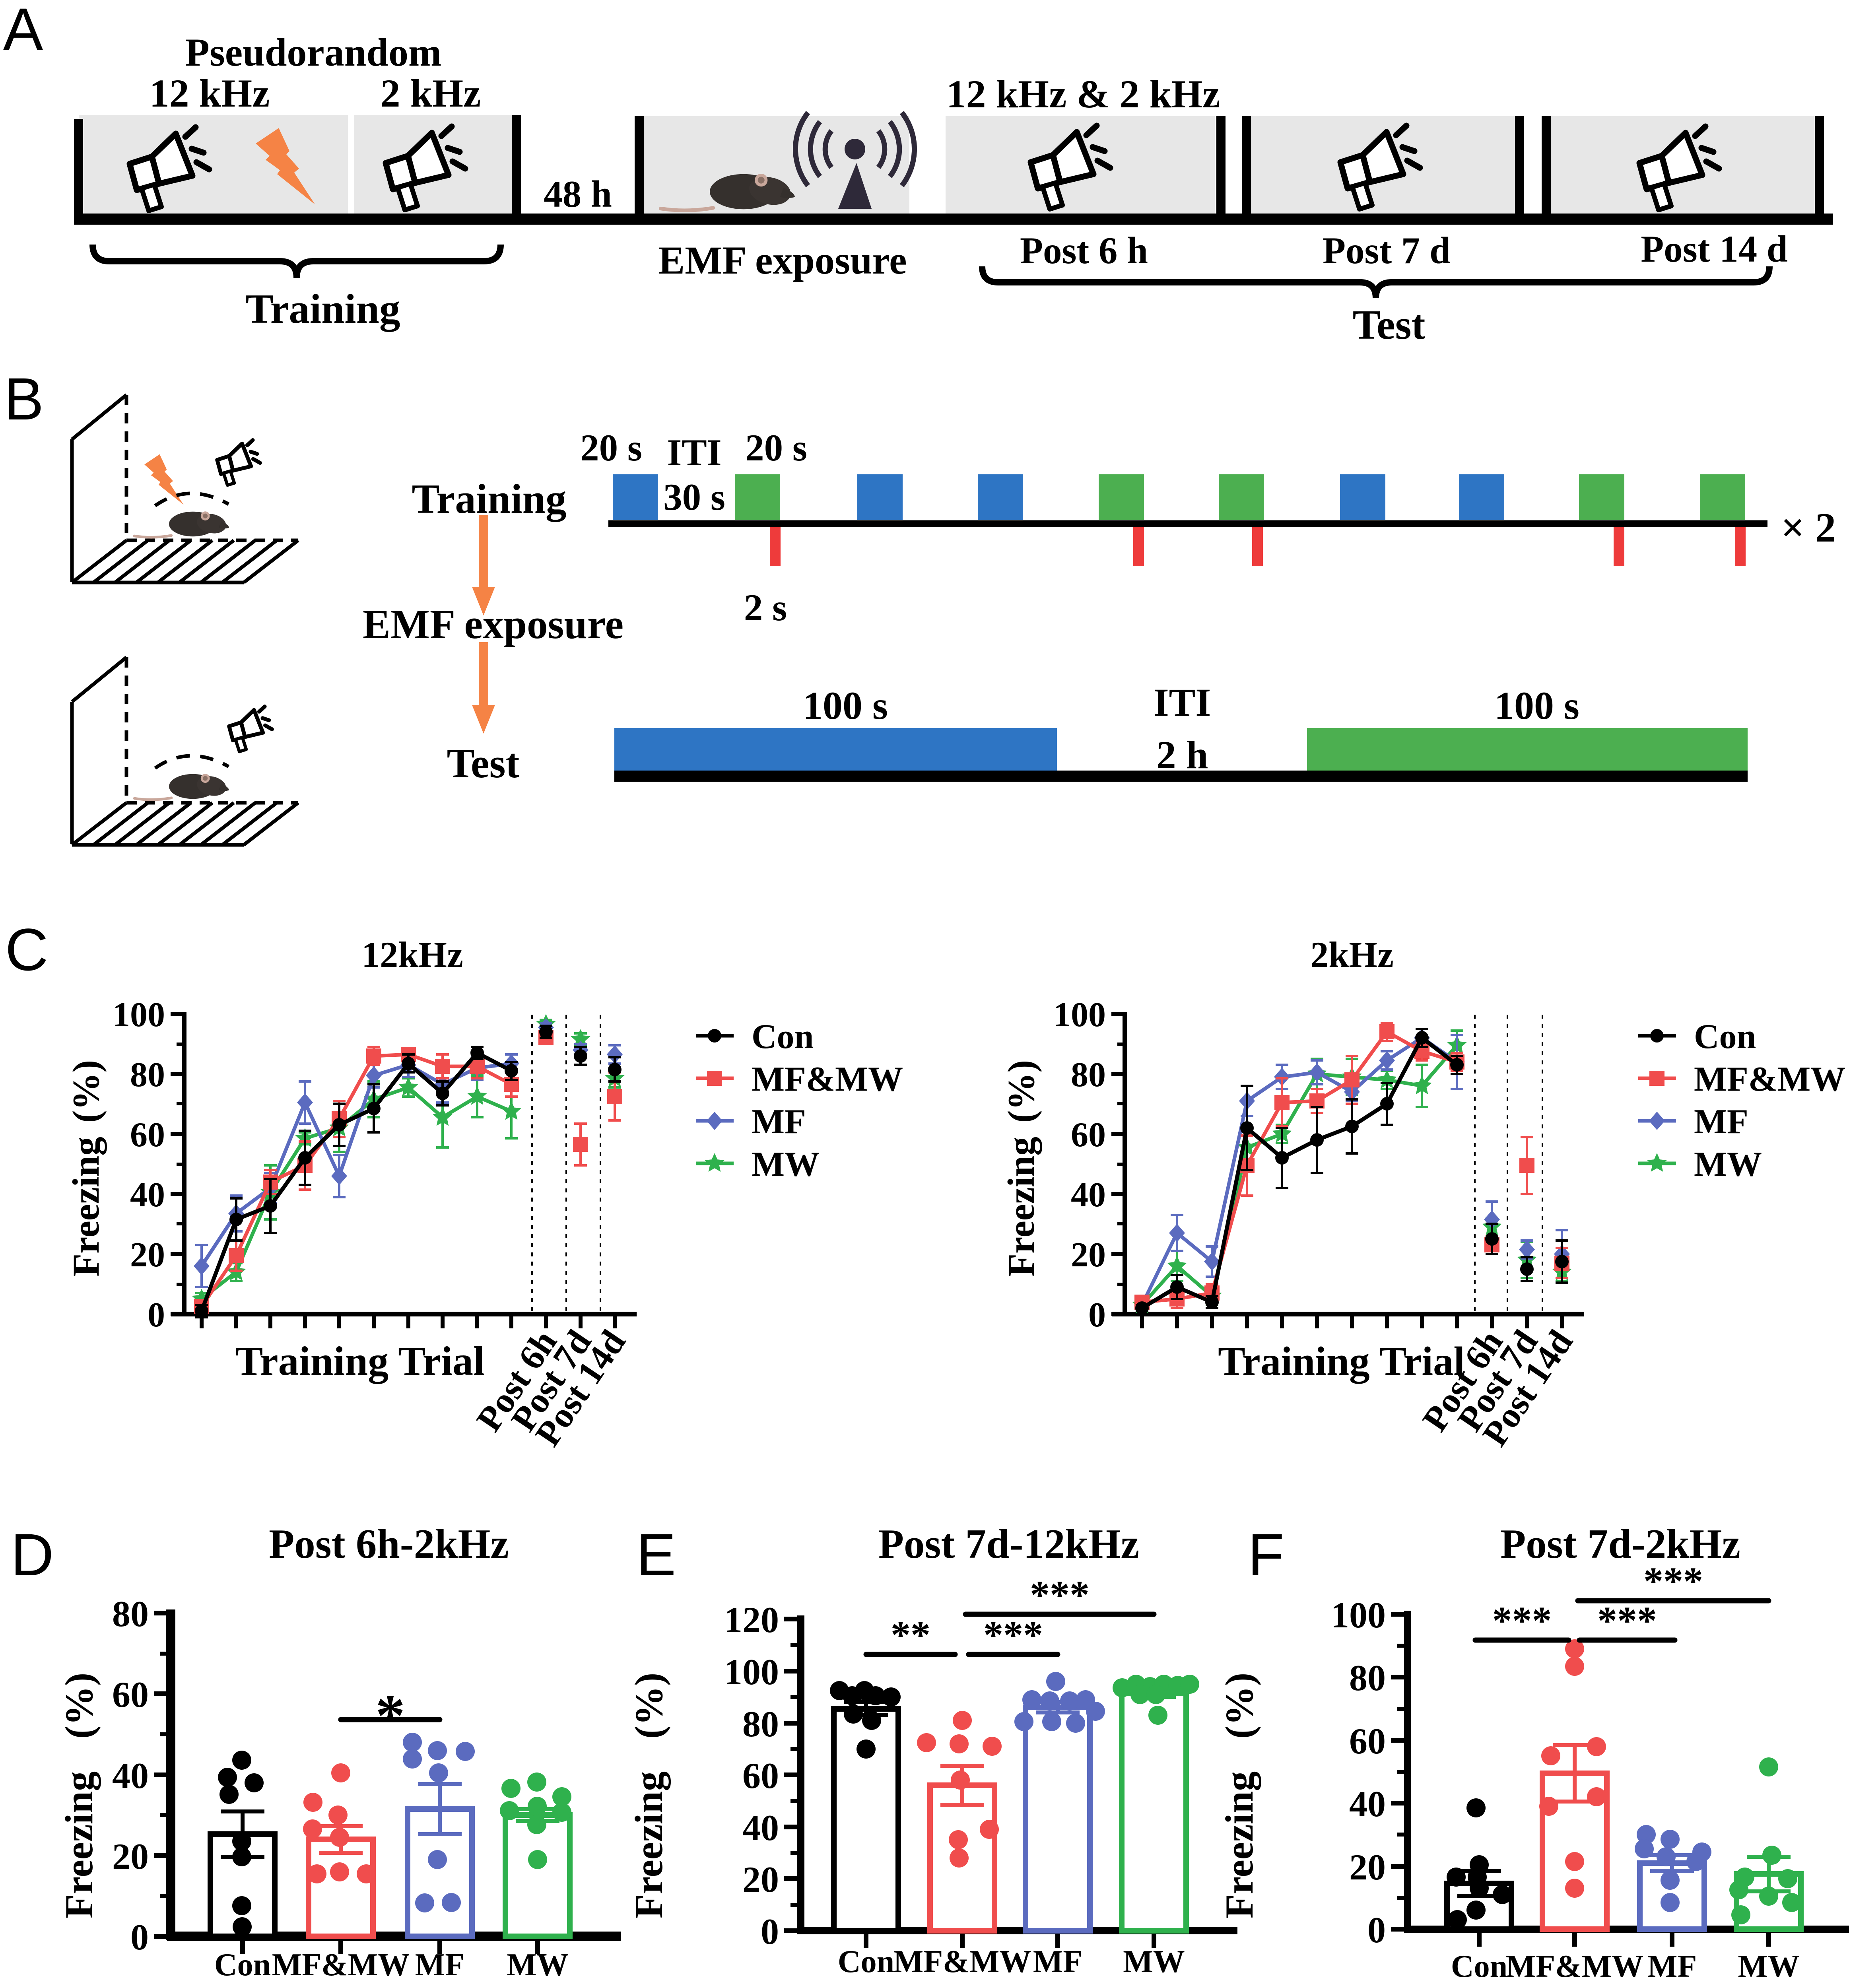  I want to click on svg-text: D, so click(32, 1554).